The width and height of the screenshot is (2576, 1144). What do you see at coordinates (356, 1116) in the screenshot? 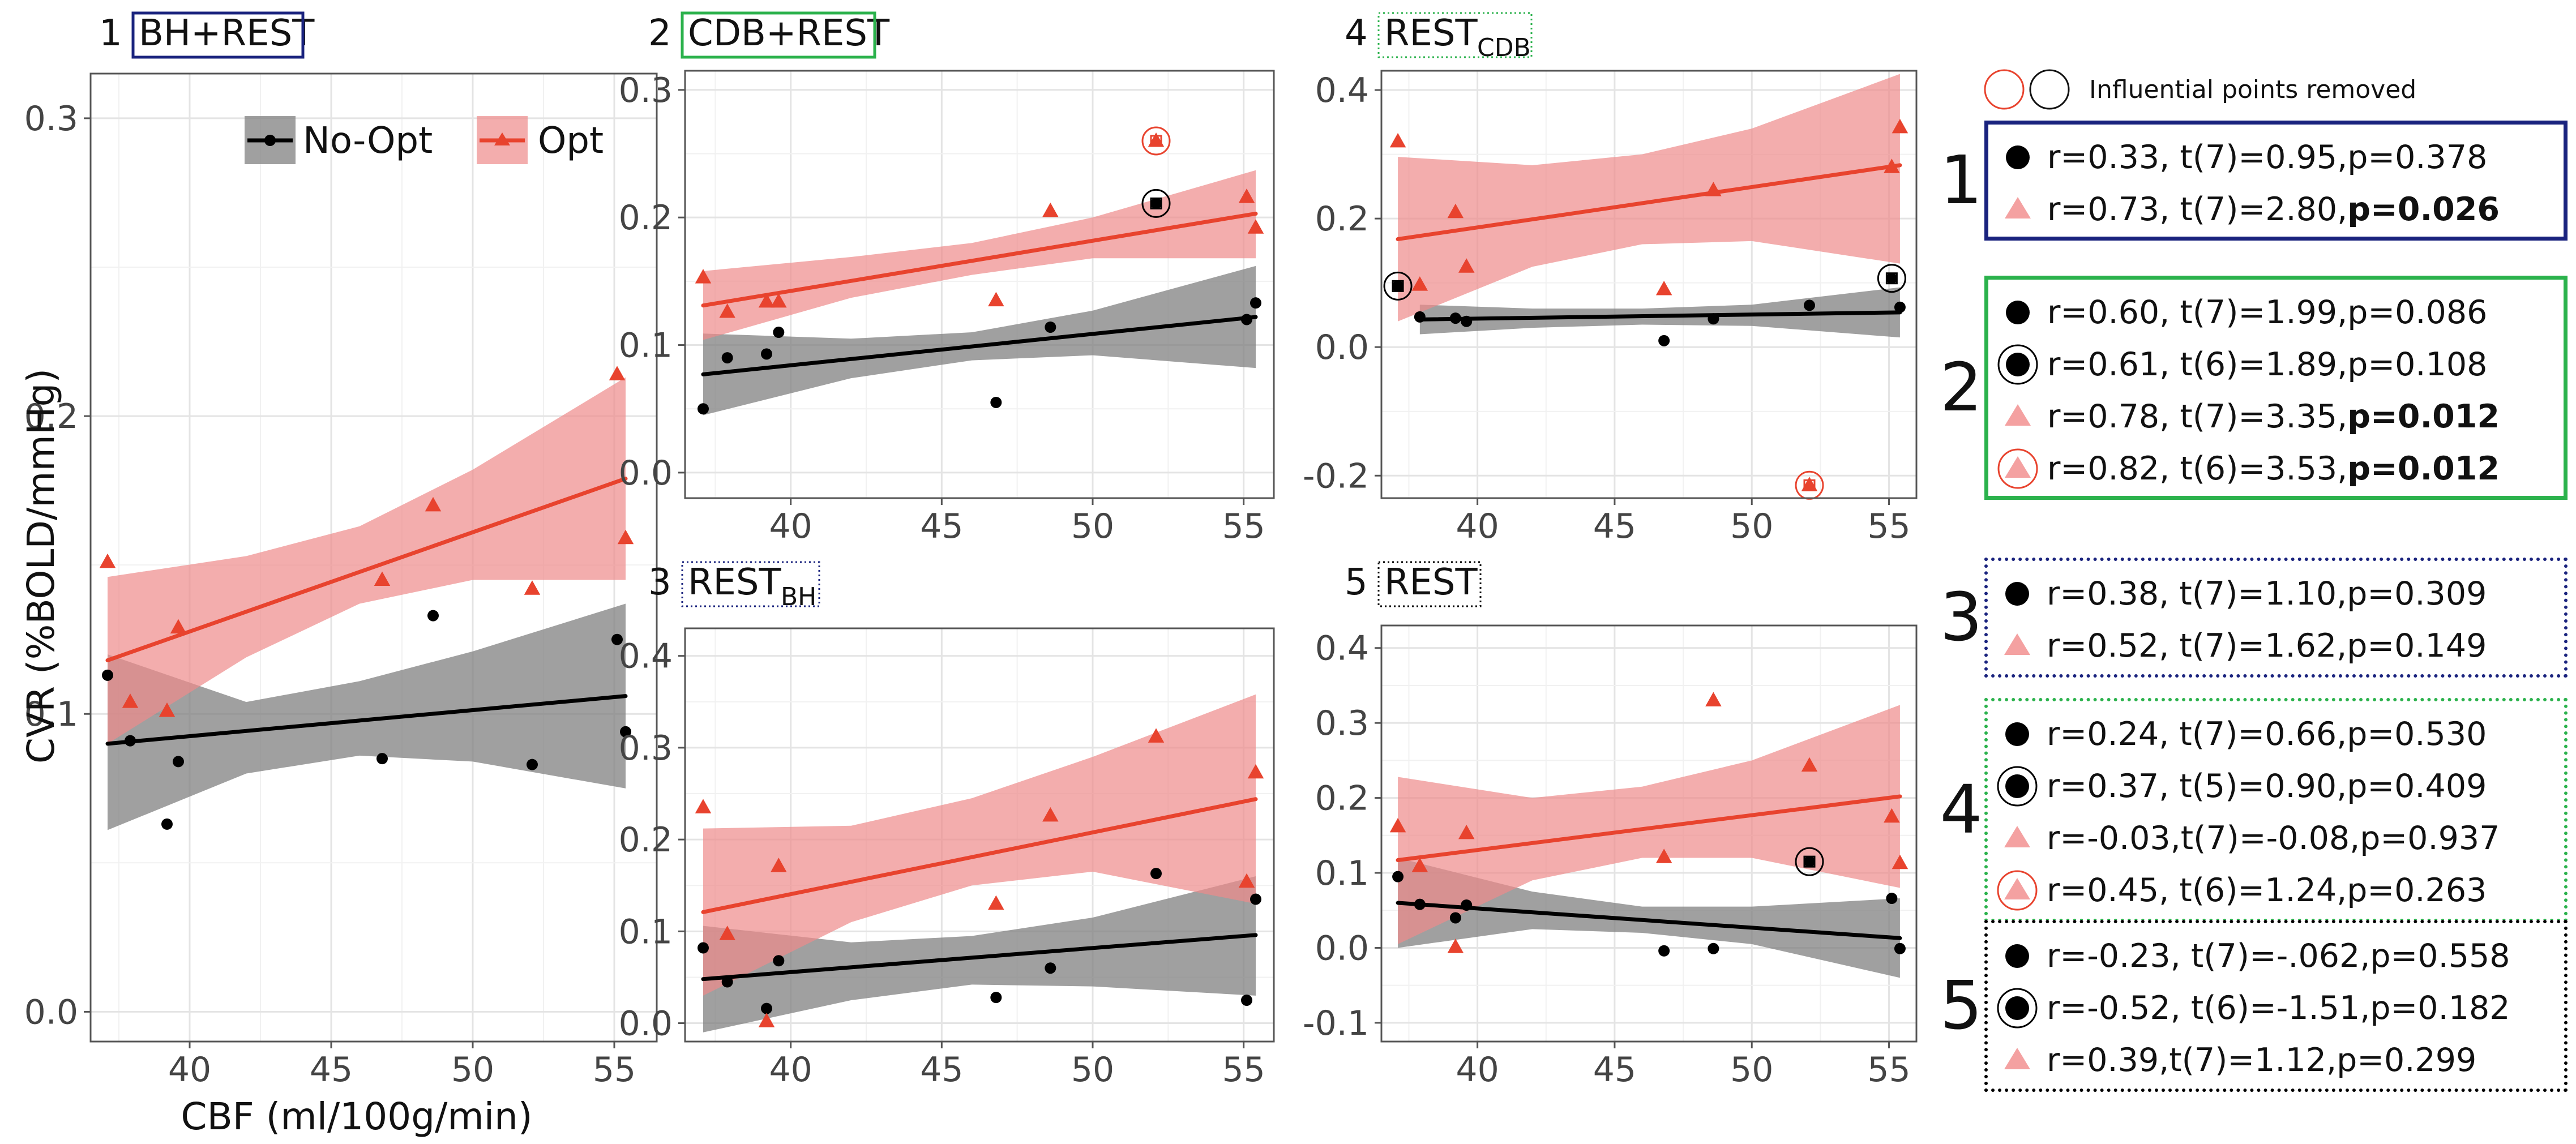
I see `x-axis-label: CBF (ml/100g/min)` at bounding box center [356, 1116].